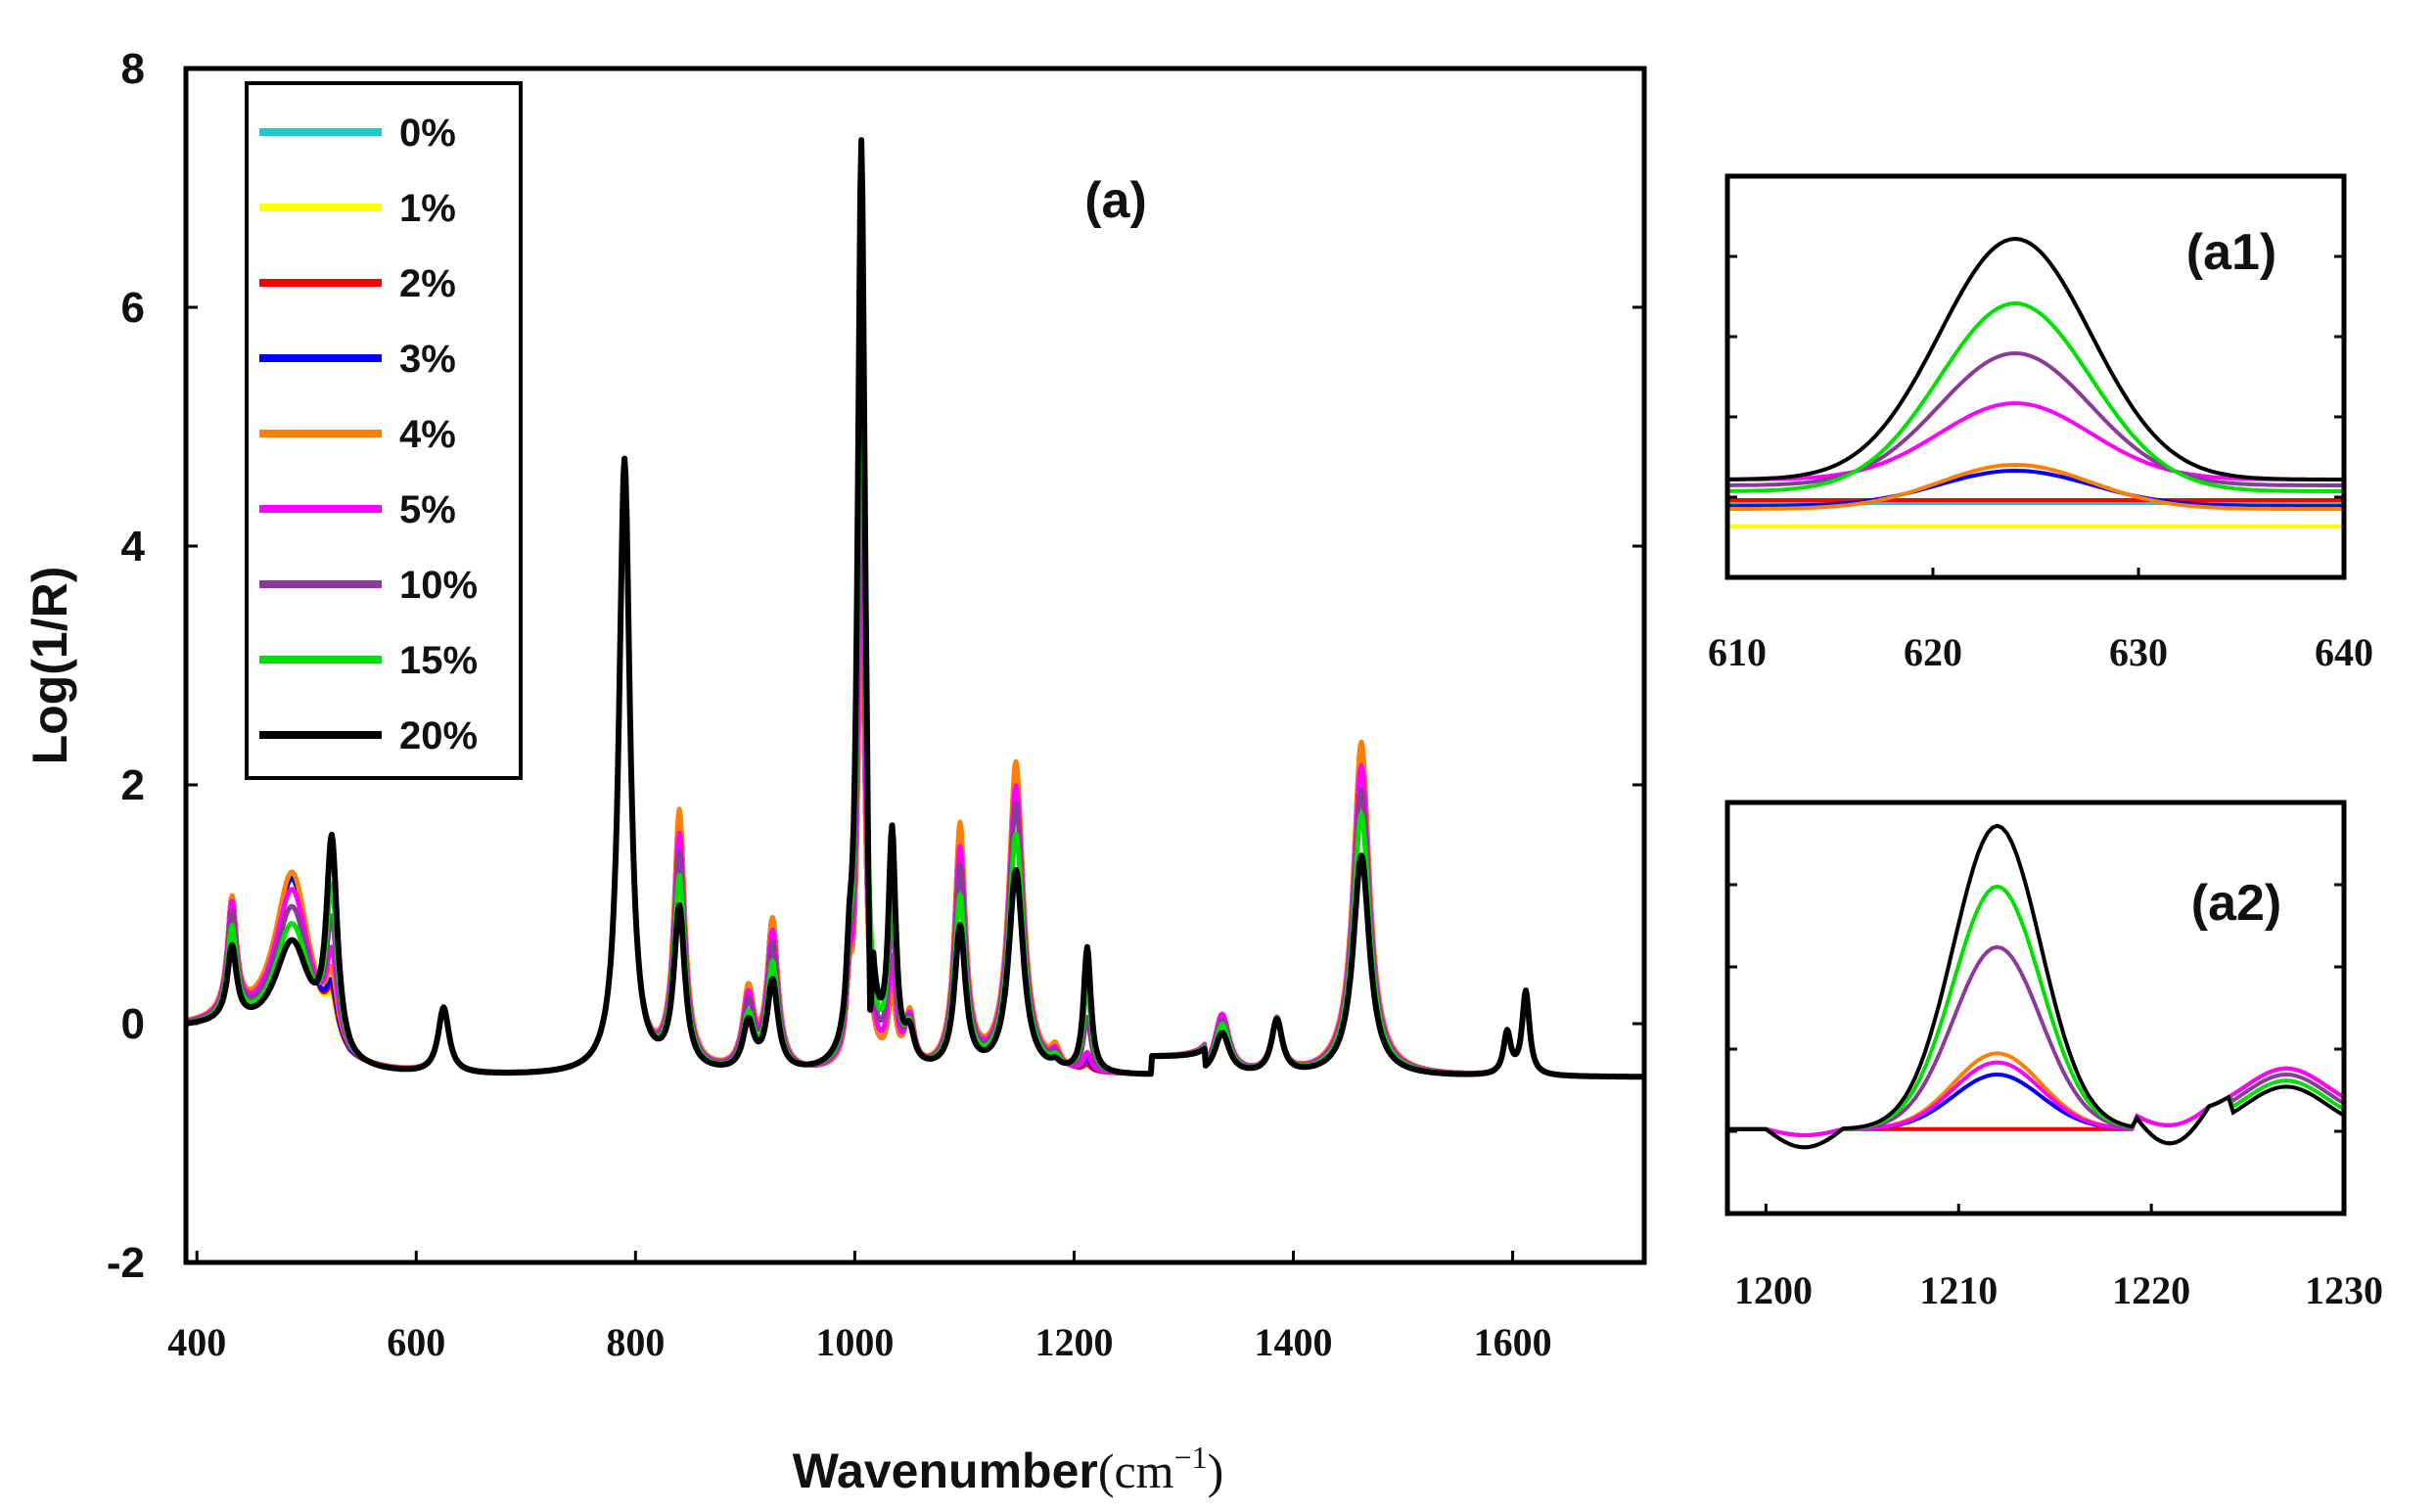 Image resolution: width=2436 pixels, height=1512 pixels. Describe the element at coordinates (427, 208) in the screenshot. I see `legend-label-1pct: 1%` at that location.